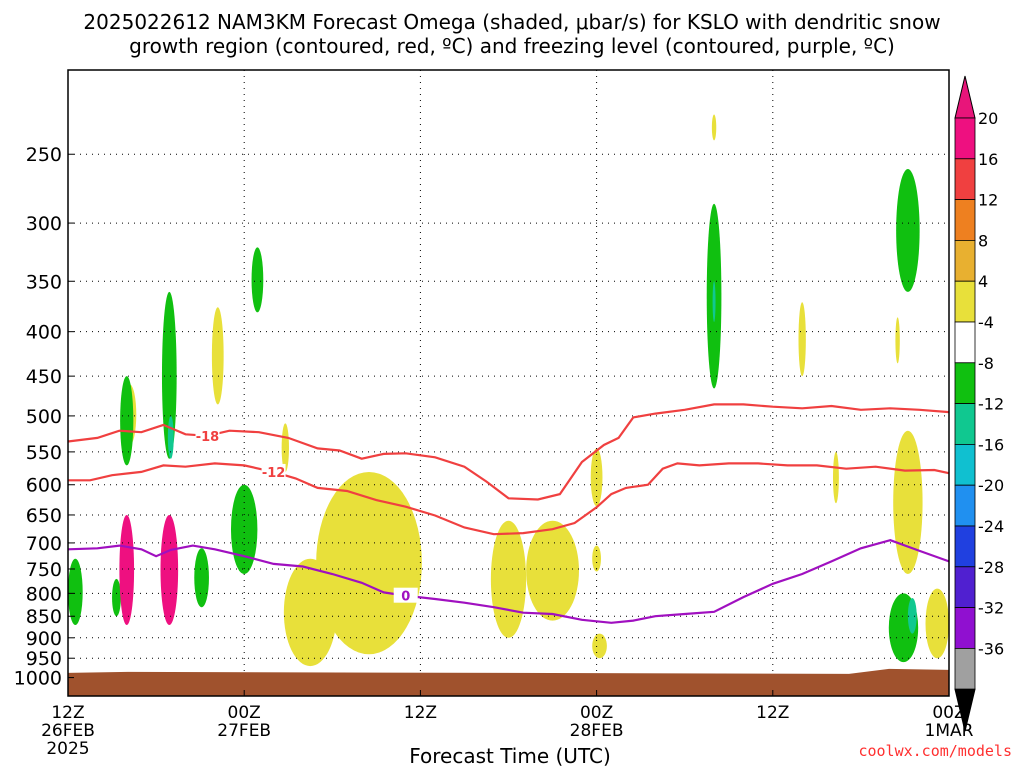  I want to click on colorbar-label: 16, so click(988, 159).